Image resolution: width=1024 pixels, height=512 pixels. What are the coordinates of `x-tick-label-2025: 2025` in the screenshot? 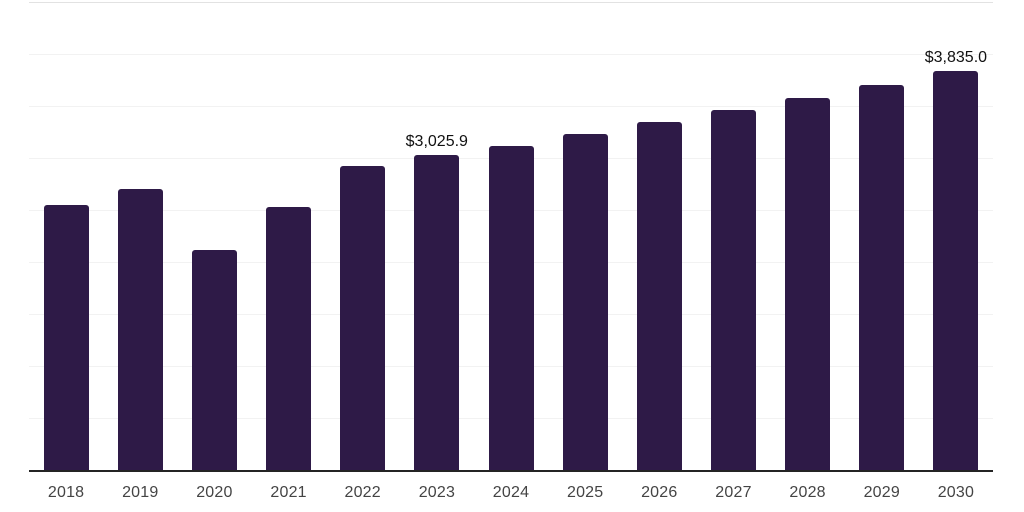 It's located at (585, 492).